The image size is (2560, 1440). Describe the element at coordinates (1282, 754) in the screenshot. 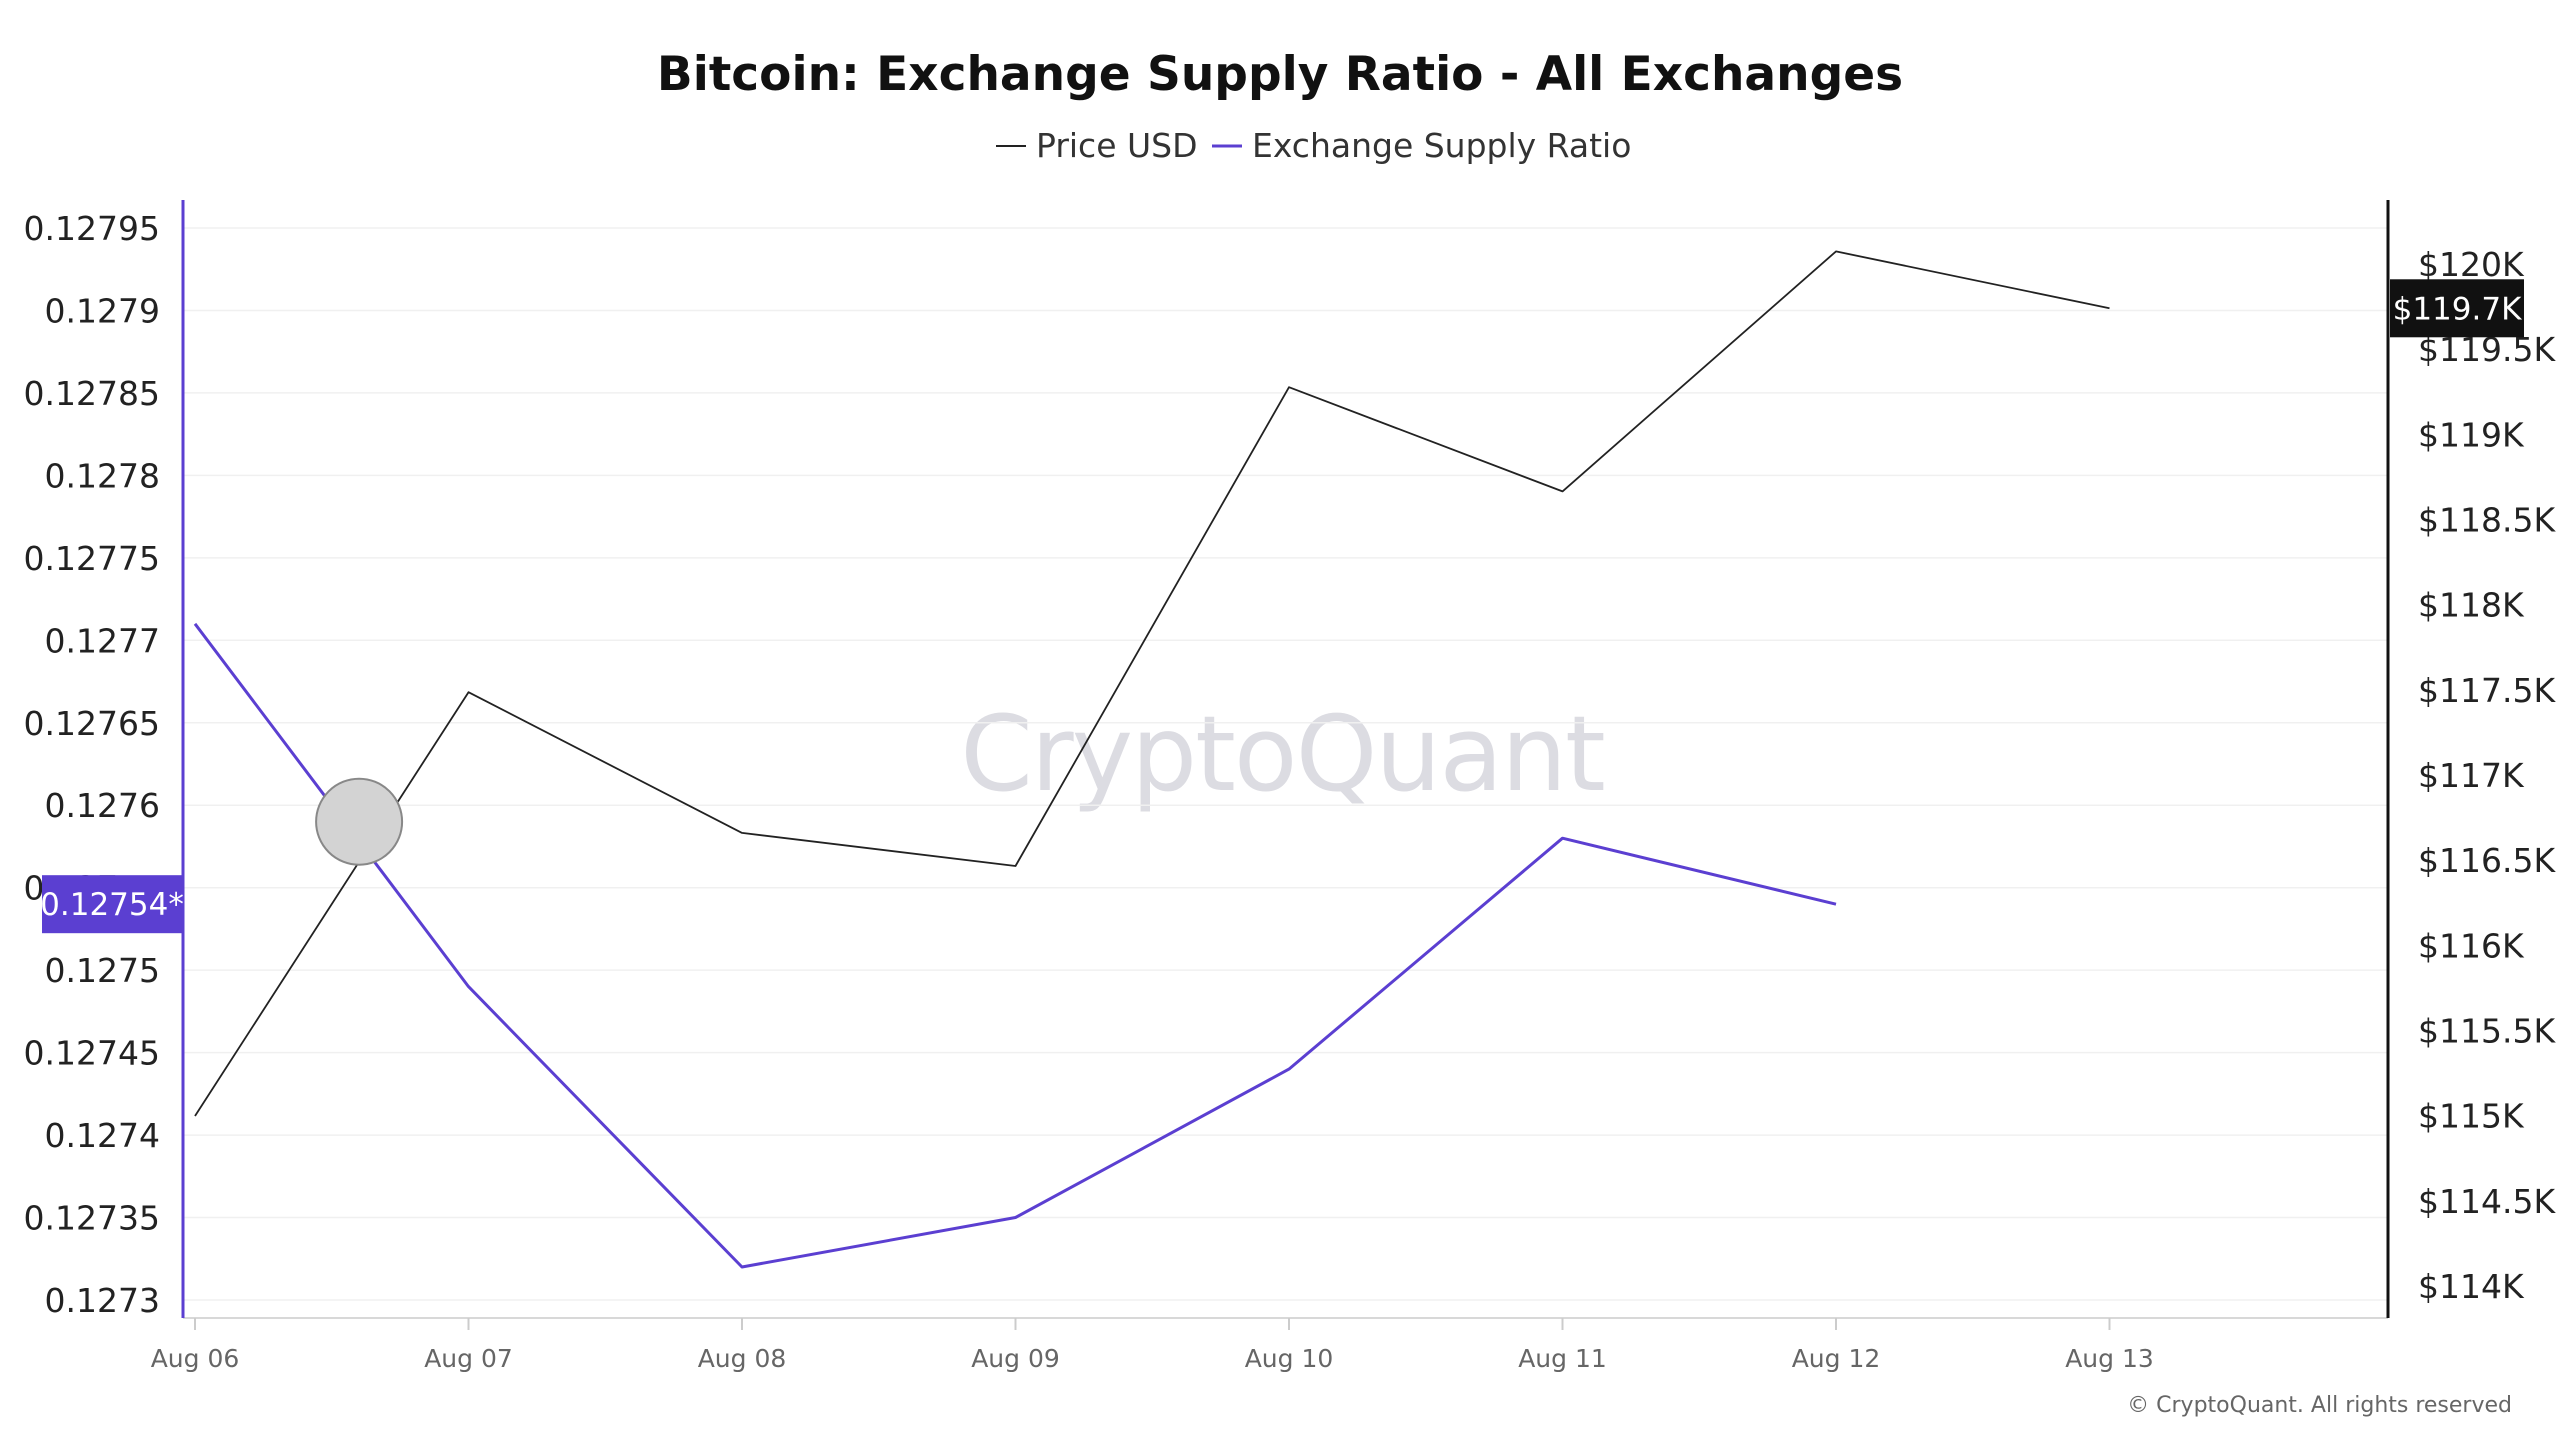

I see `watermark: CryptoQuant` at that location.